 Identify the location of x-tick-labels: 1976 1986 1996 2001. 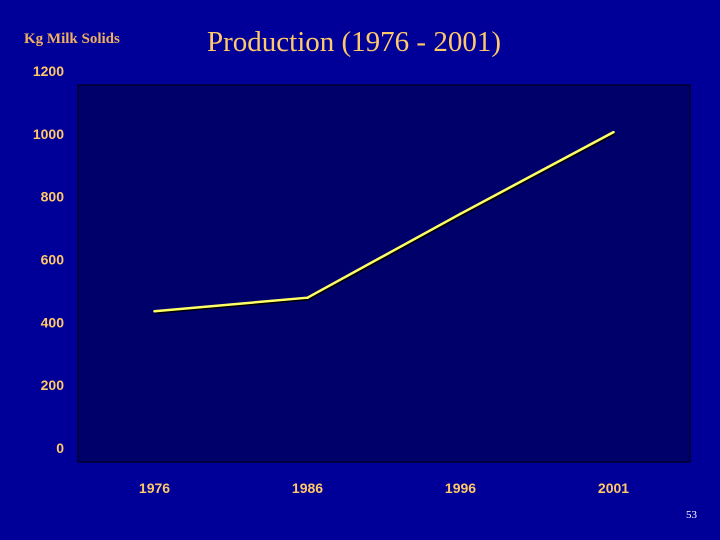
(384, 488).